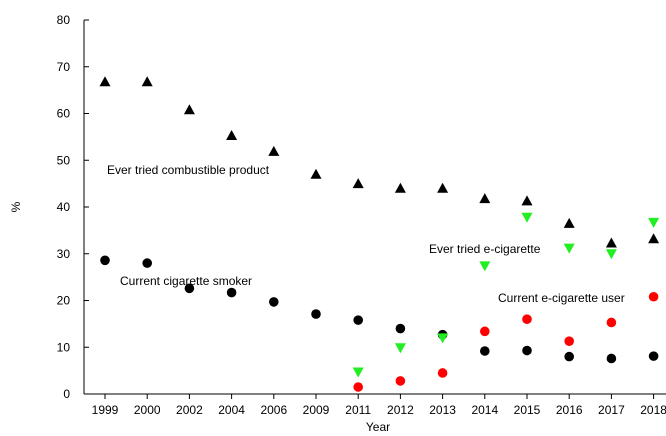  I want to click on x-tick-label: 2014, so click(484, 410).